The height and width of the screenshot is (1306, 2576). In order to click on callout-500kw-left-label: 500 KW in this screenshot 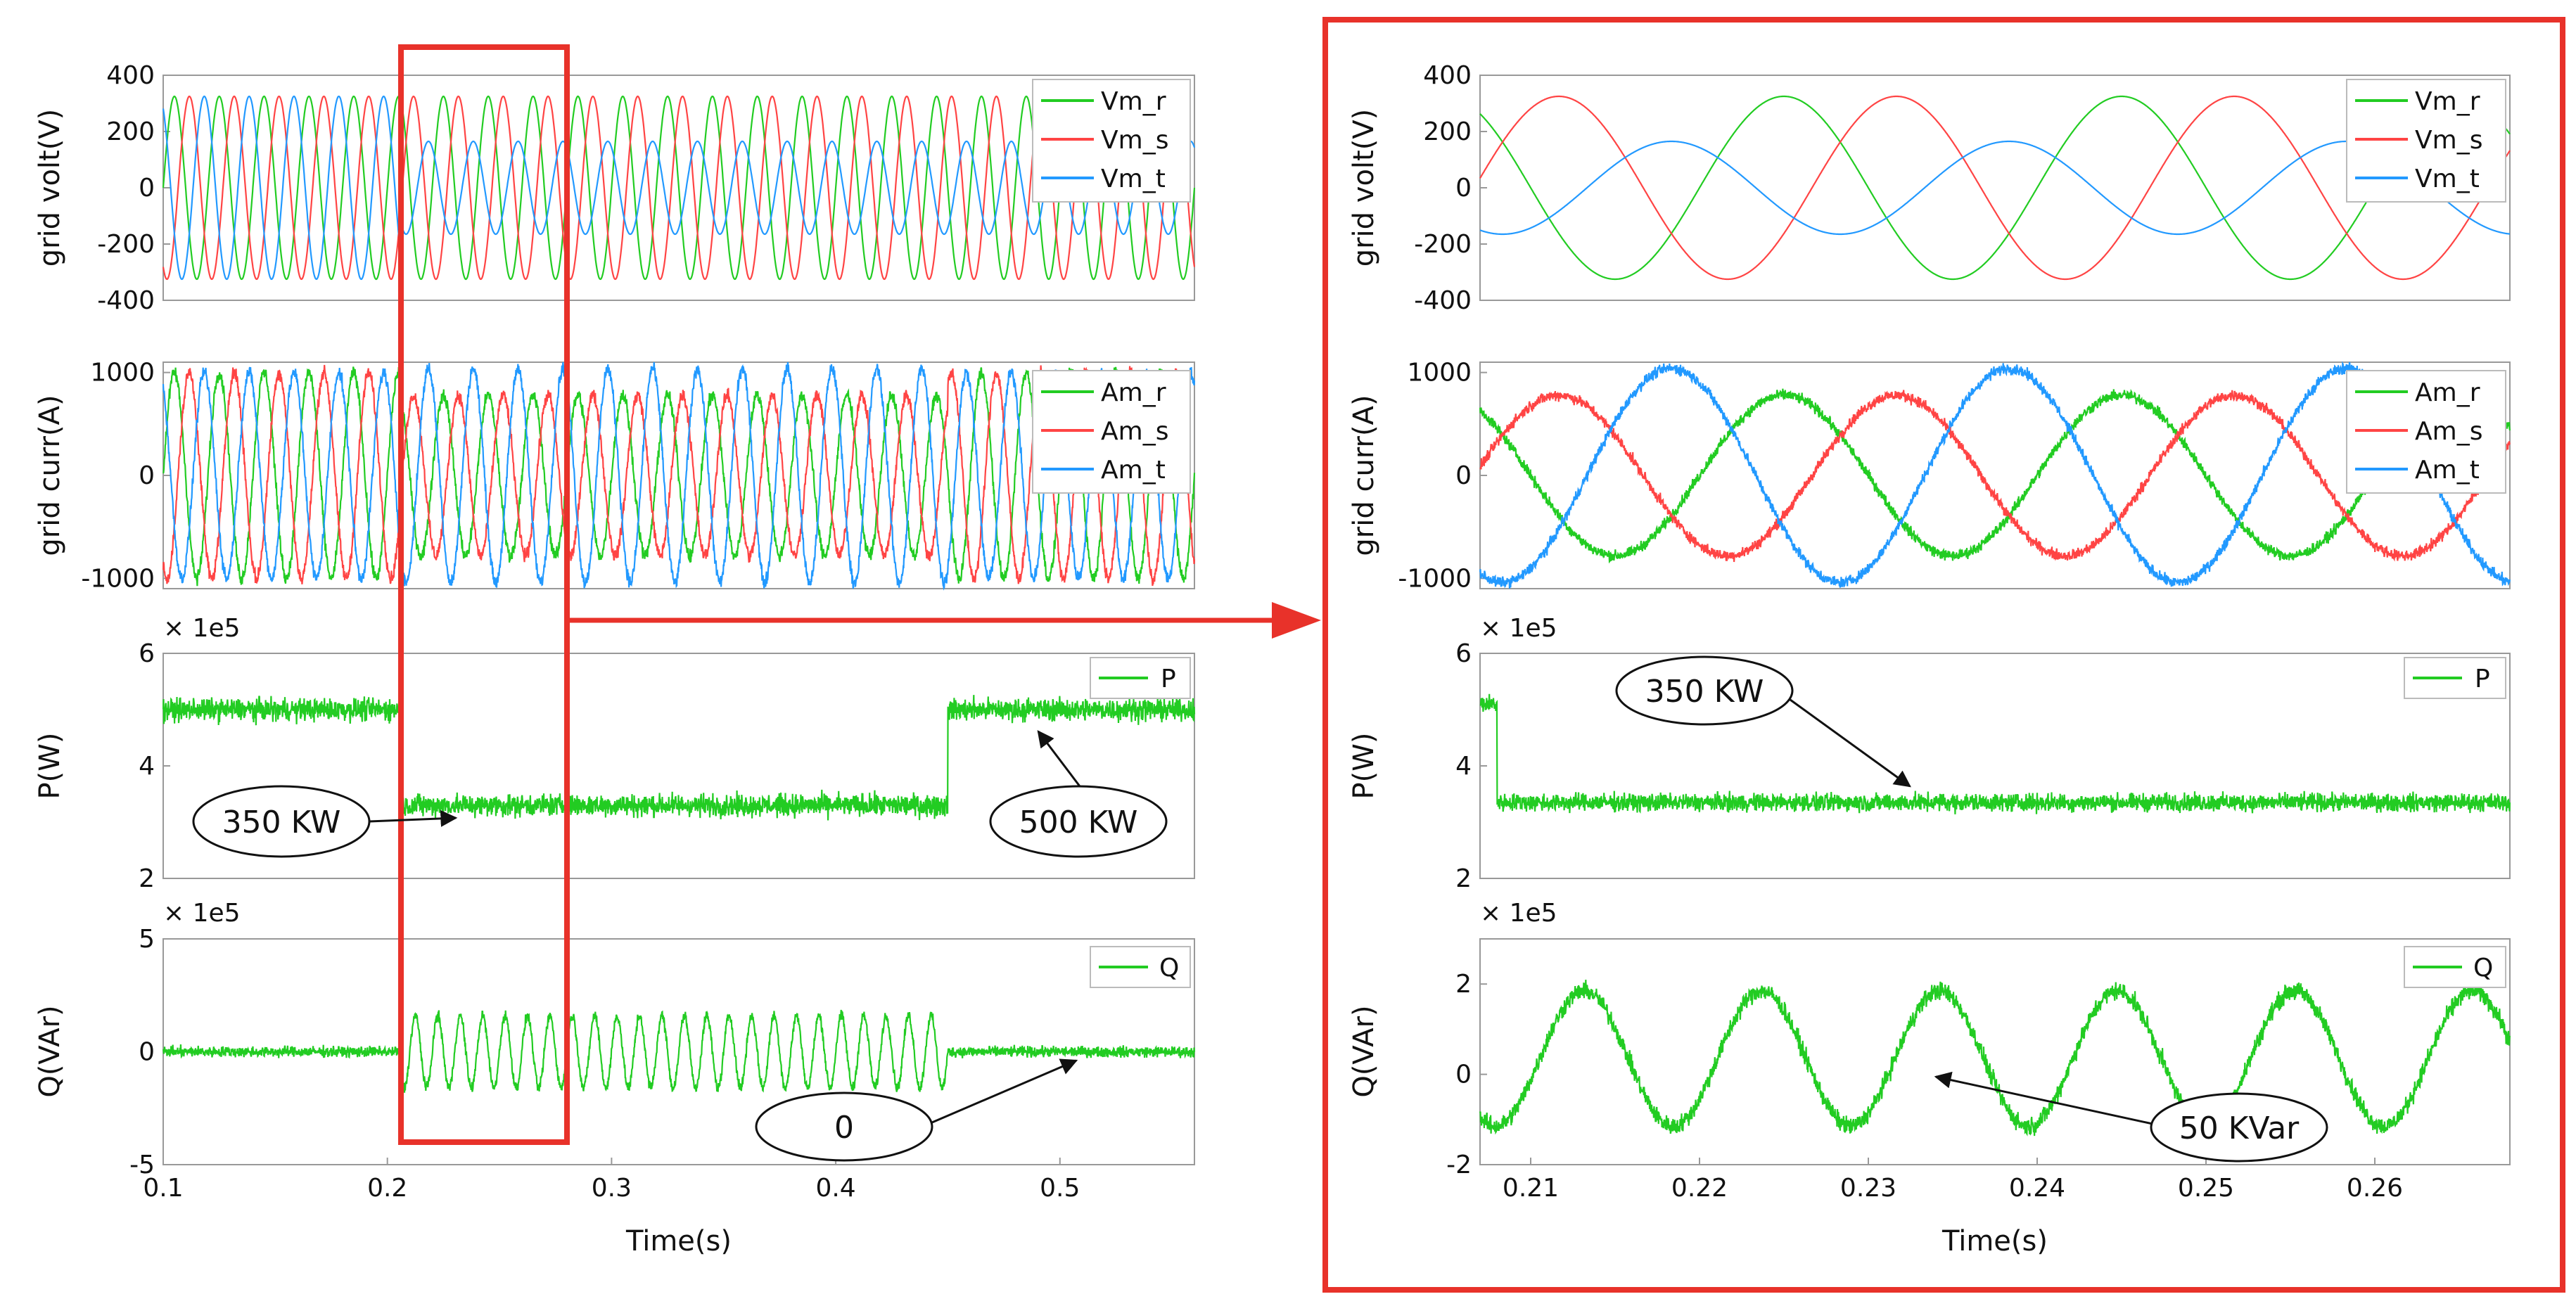, I will do `click(1078, 822)`.